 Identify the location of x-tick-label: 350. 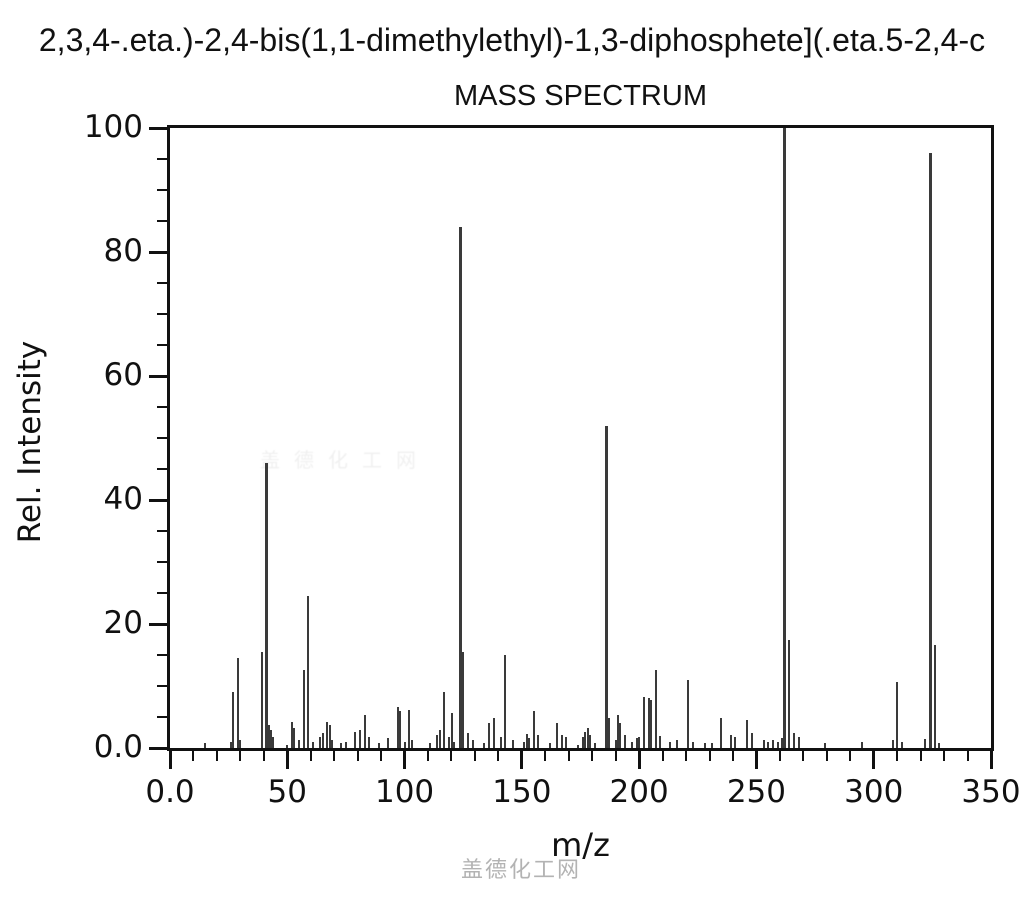
(991, 792).